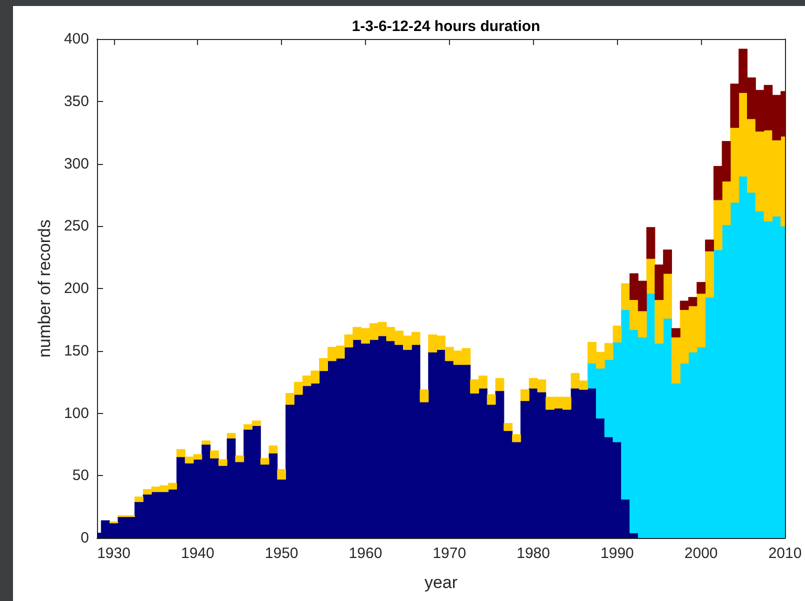 The image size is (805, 601). Describe the element at coordinates (446, 26) in the screenshot. I see `chart-title: 1-3-6-12-24 hours duration` at that location.